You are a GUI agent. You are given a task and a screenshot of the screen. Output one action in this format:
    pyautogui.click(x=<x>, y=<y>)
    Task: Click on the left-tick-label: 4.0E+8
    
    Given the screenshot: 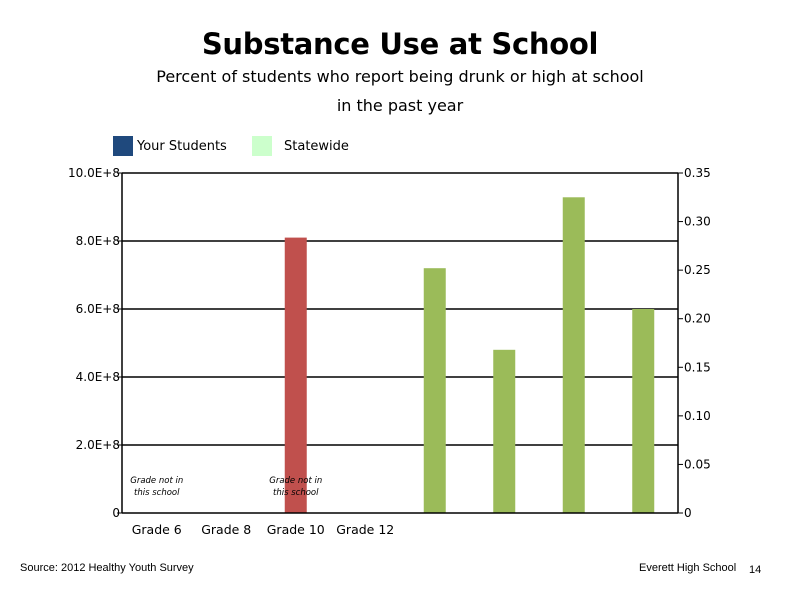 What is the action you would take?
    pyautogui.click(x=98, y=377)
    